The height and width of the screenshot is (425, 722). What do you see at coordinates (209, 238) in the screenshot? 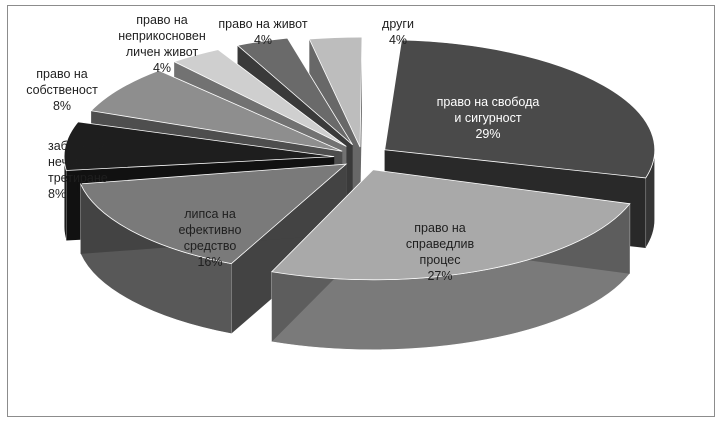
I see `slice-label-2: липса на ефективно средство 16%` at bounding box center [209, 238].